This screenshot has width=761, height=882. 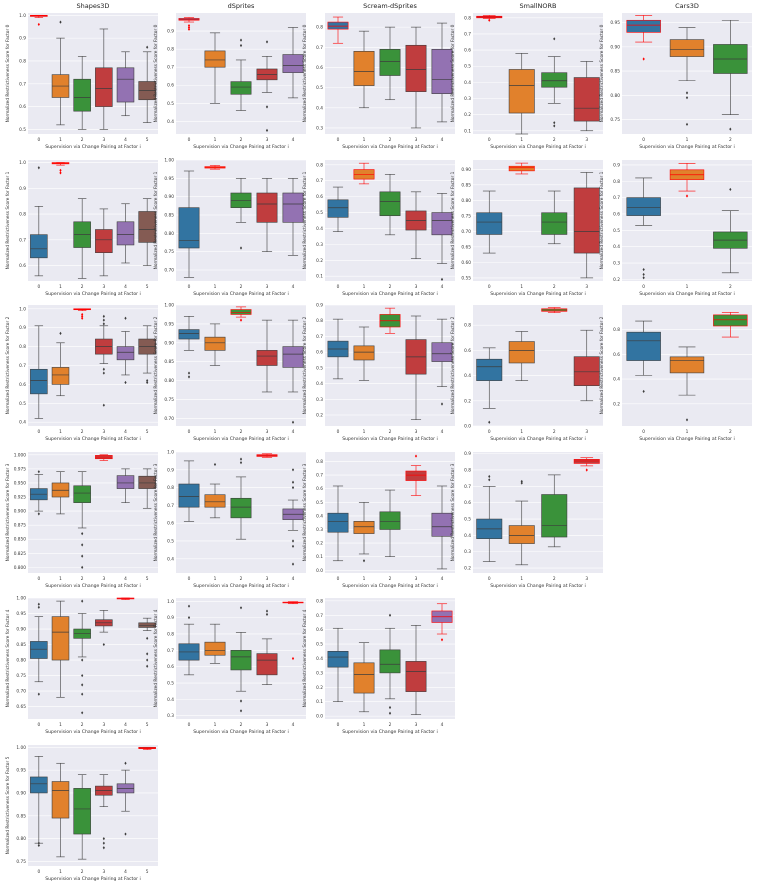 I want to click on y-tick-label: 0.8, so click(x=170, y=634).